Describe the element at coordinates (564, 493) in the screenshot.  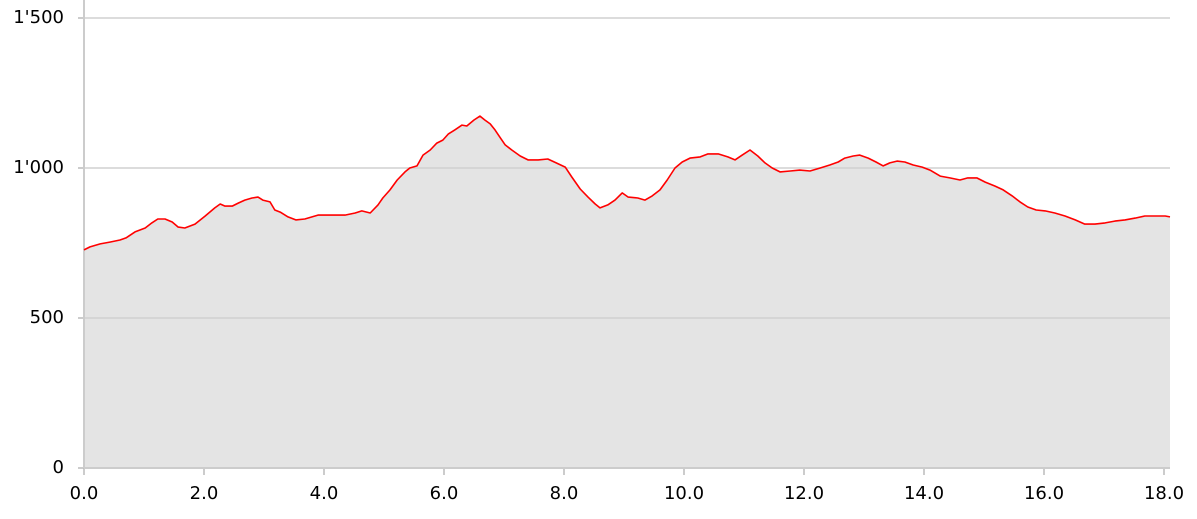
I see `x-tick-label: 8.0` at that location.